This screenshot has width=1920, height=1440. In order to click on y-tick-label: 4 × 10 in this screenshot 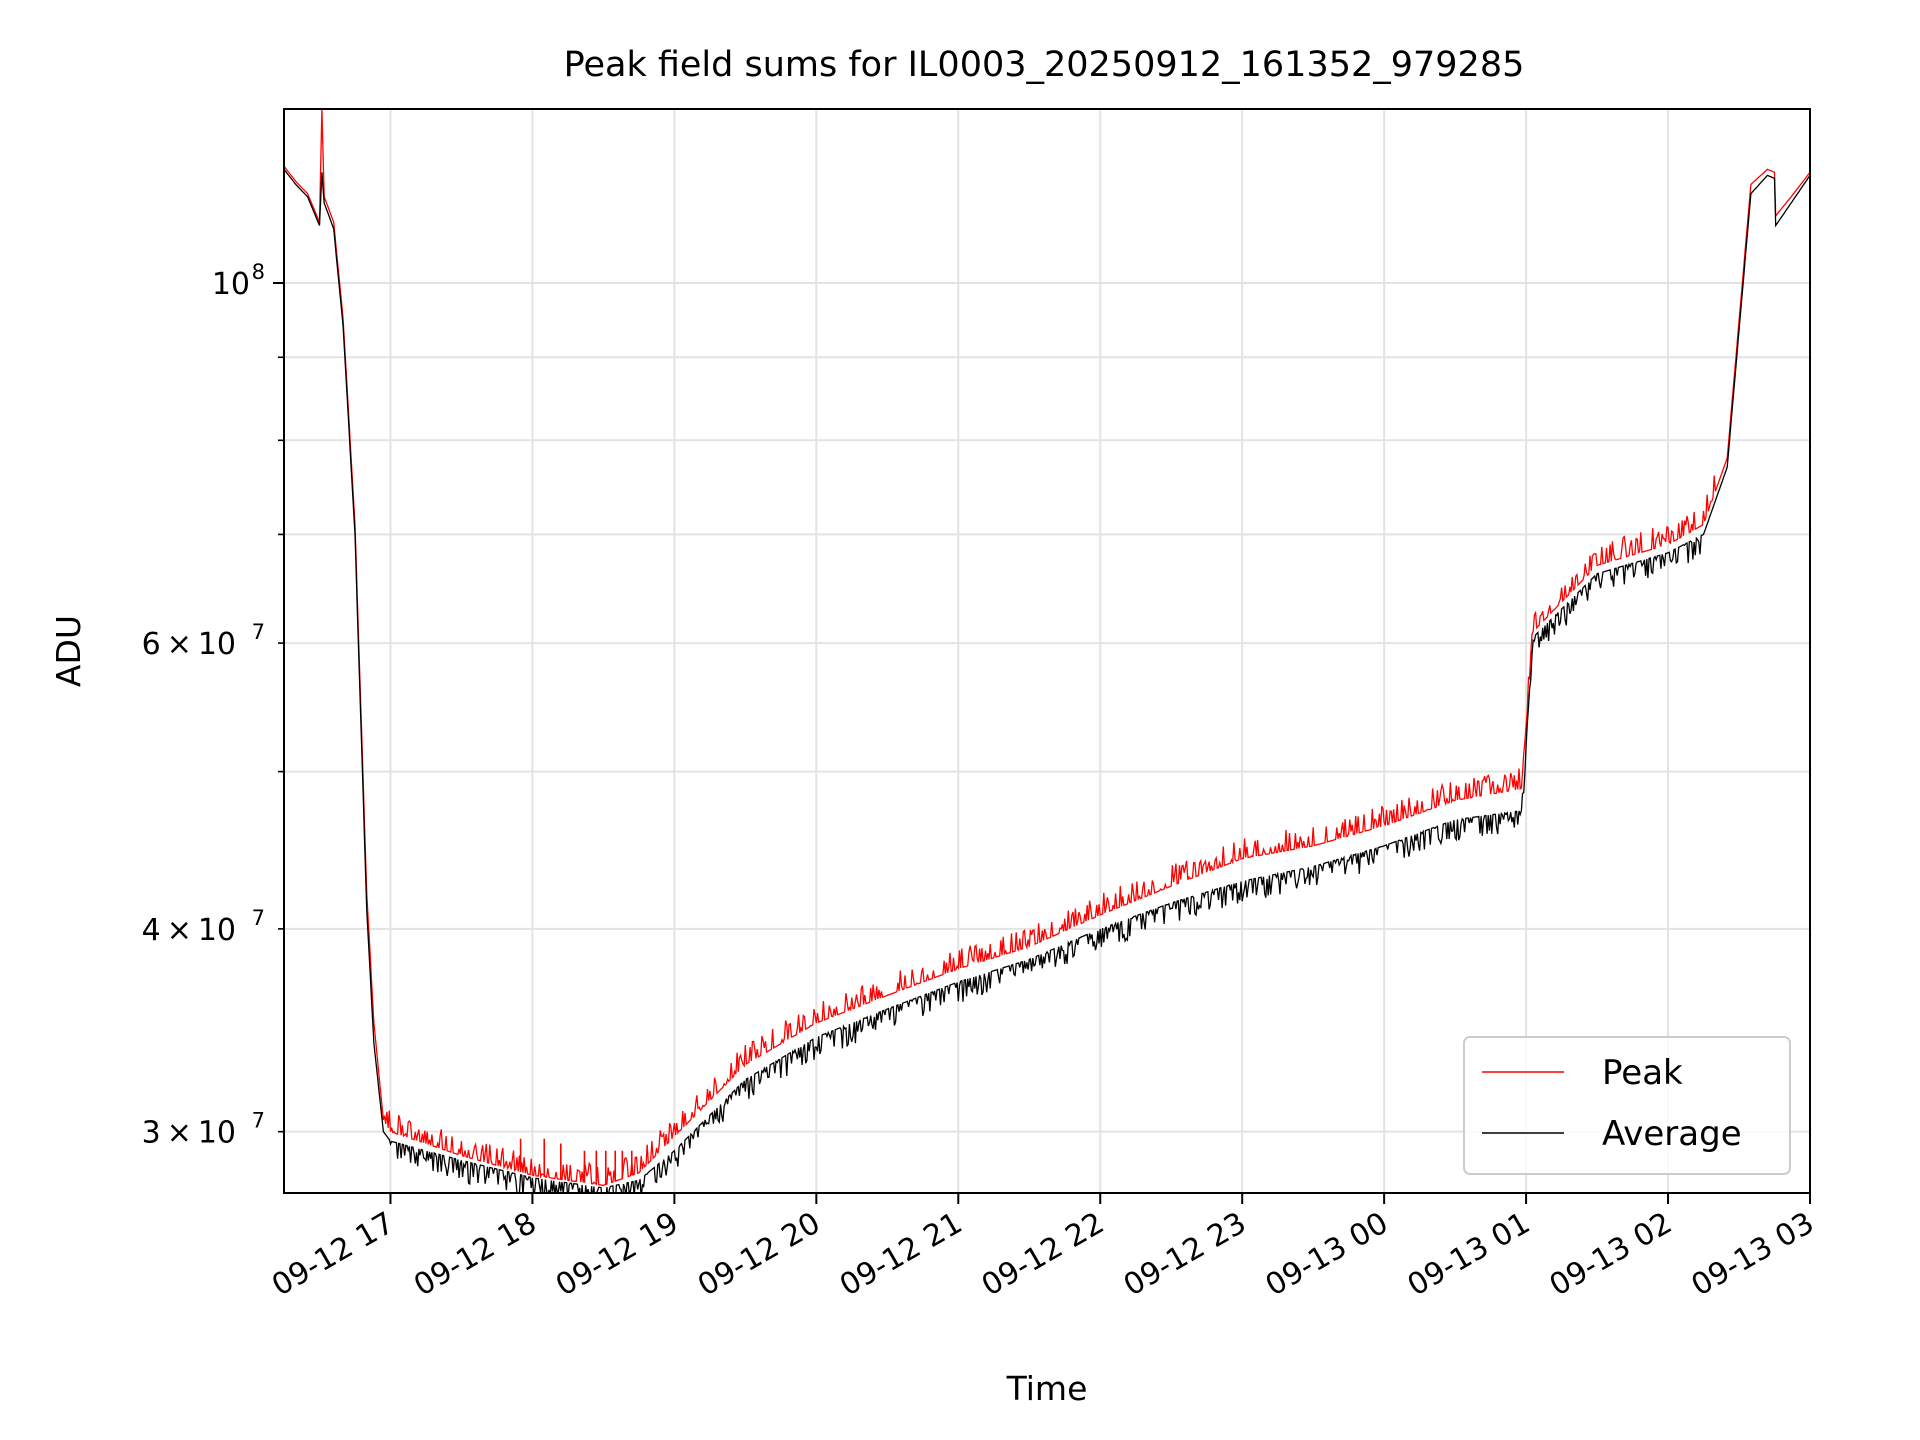, I will do `click(189, 930)`.